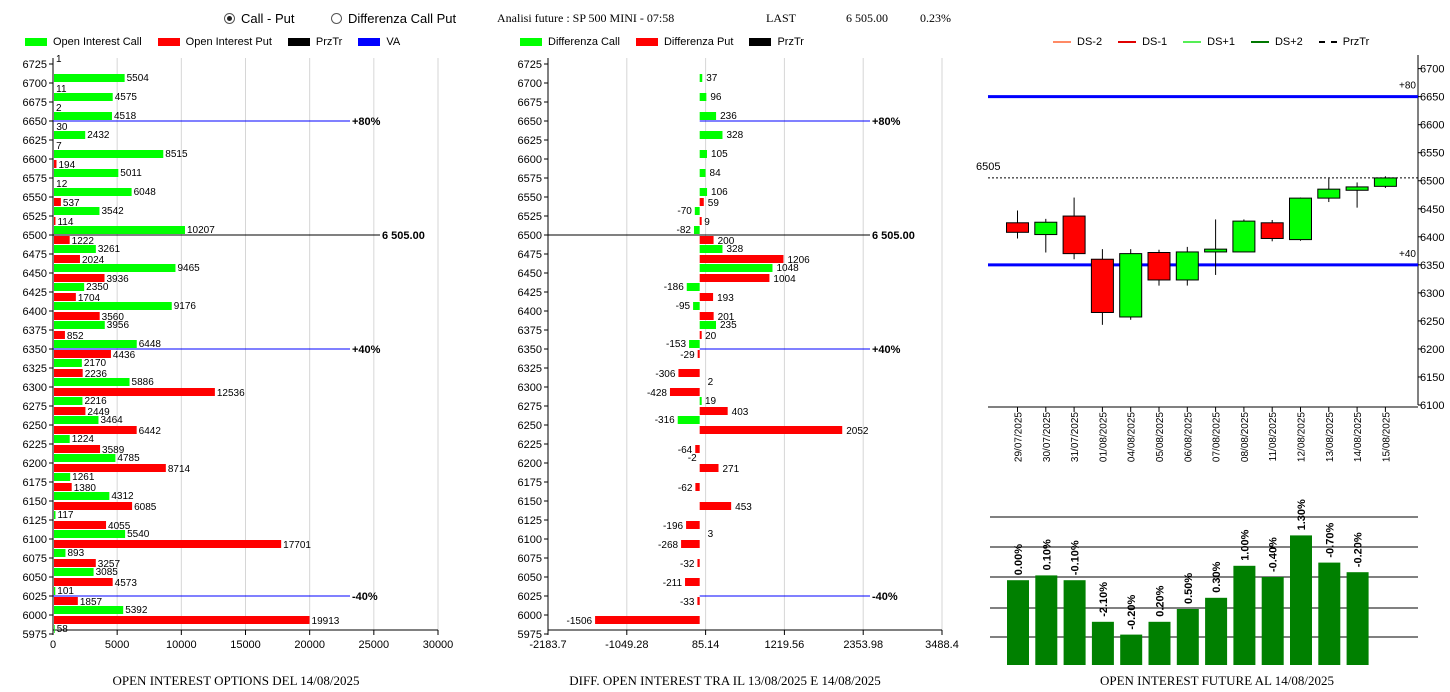 The height and width of the screenshot is (692, 1450). Describe the element at coordinates (684, 211) in the screenshot. I see `diff-call-value-label: -70` at that location.